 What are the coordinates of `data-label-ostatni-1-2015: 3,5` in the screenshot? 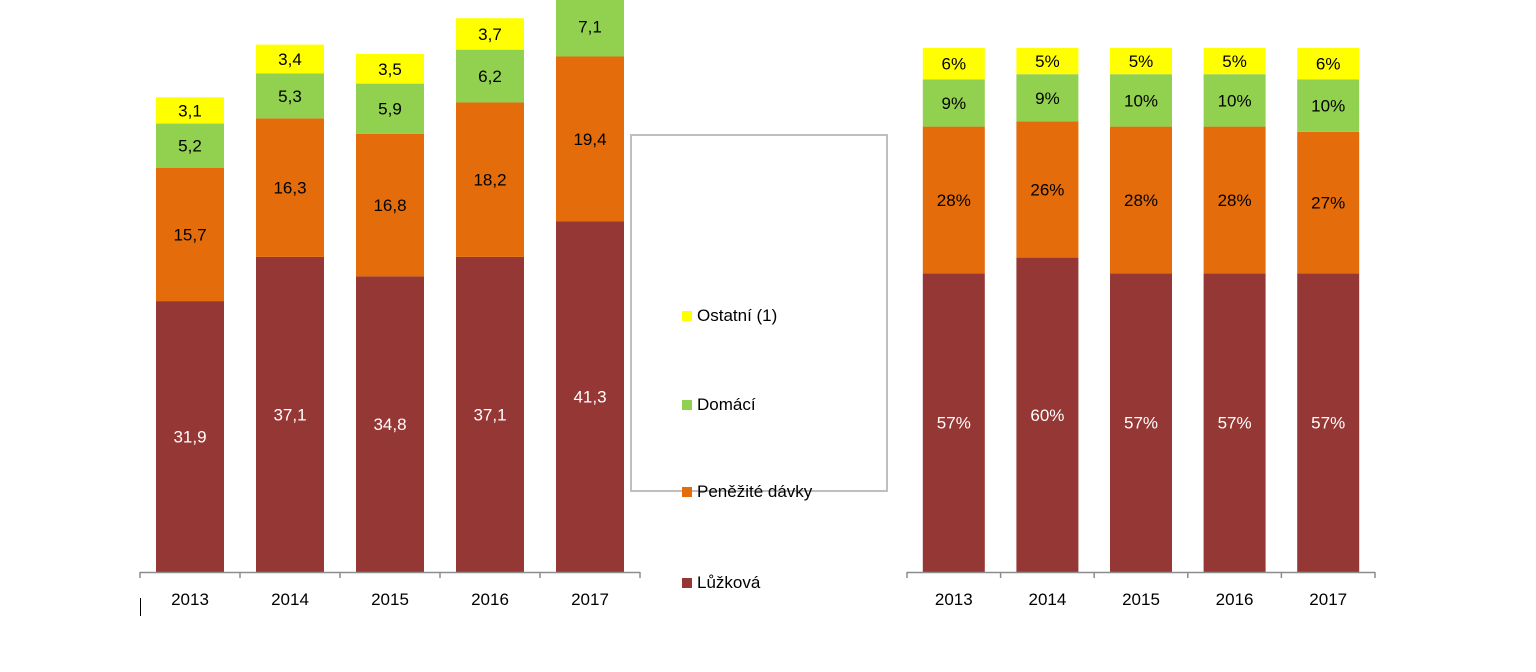 It's located at (390, 69).